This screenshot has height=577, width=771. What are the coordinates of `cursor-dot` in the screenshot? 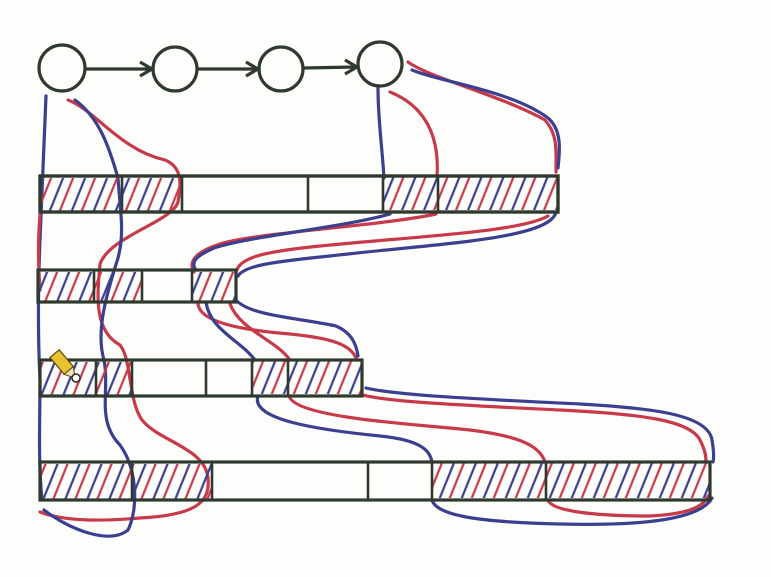 It's located at (76, 378).